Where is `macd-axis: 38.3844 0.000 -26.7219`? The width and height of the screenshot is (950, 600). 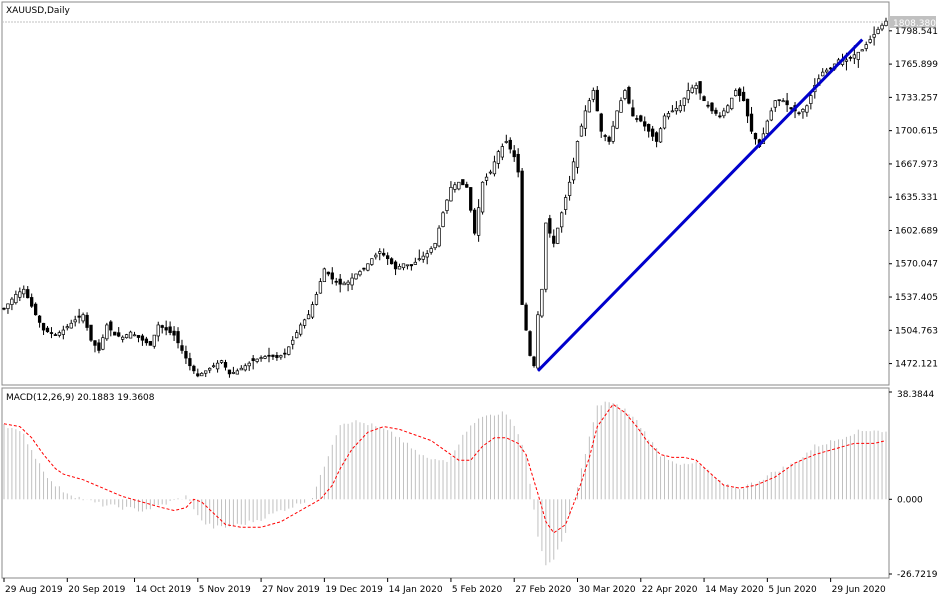
macd-axis: 38.3844 0.000 -26.7219 is located at coordinates (913, 485).